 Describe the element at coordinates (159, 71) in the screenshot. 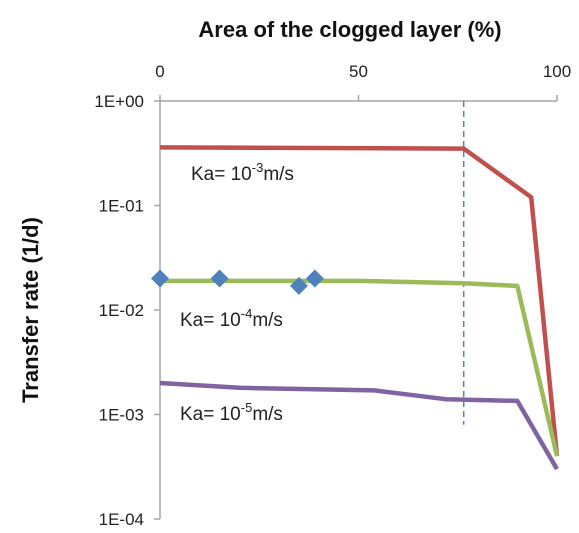

I see `x-tick-label: 0` at that location.